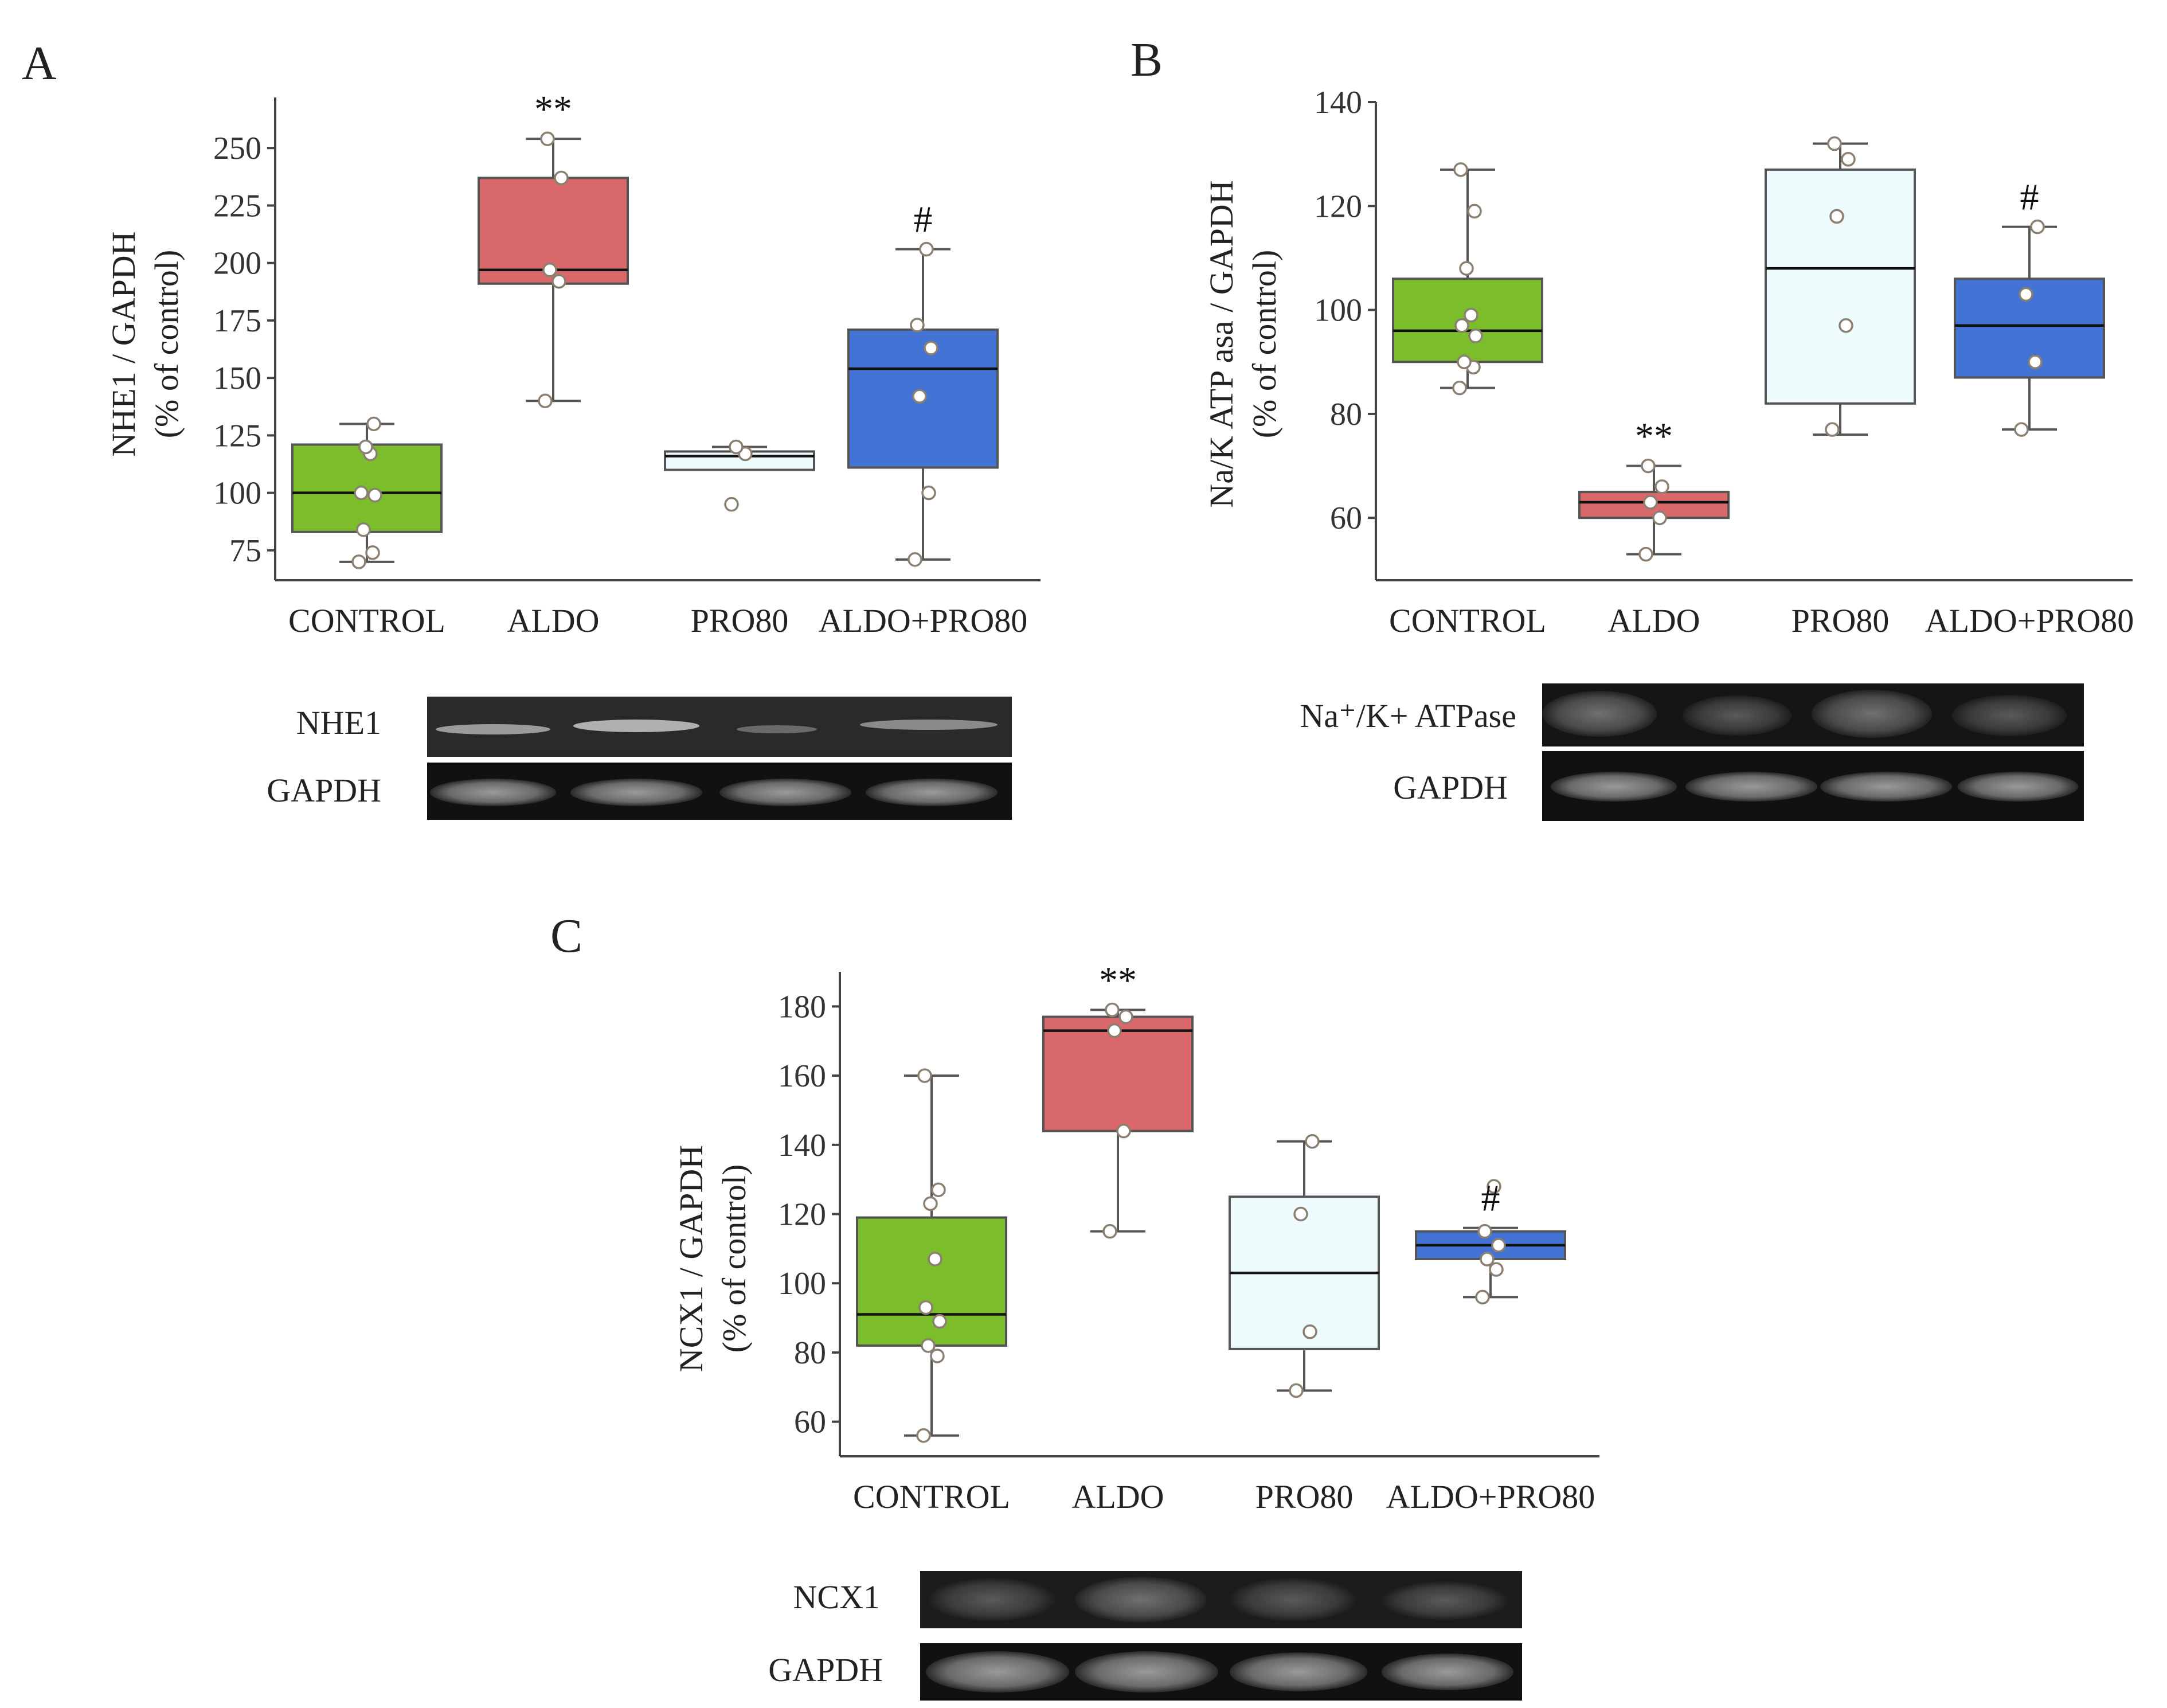 The image size is (2167, 1708). Describe the element at coordinates (237, 436) in the screenshot. I see `y-tick-label: 125` at that location.